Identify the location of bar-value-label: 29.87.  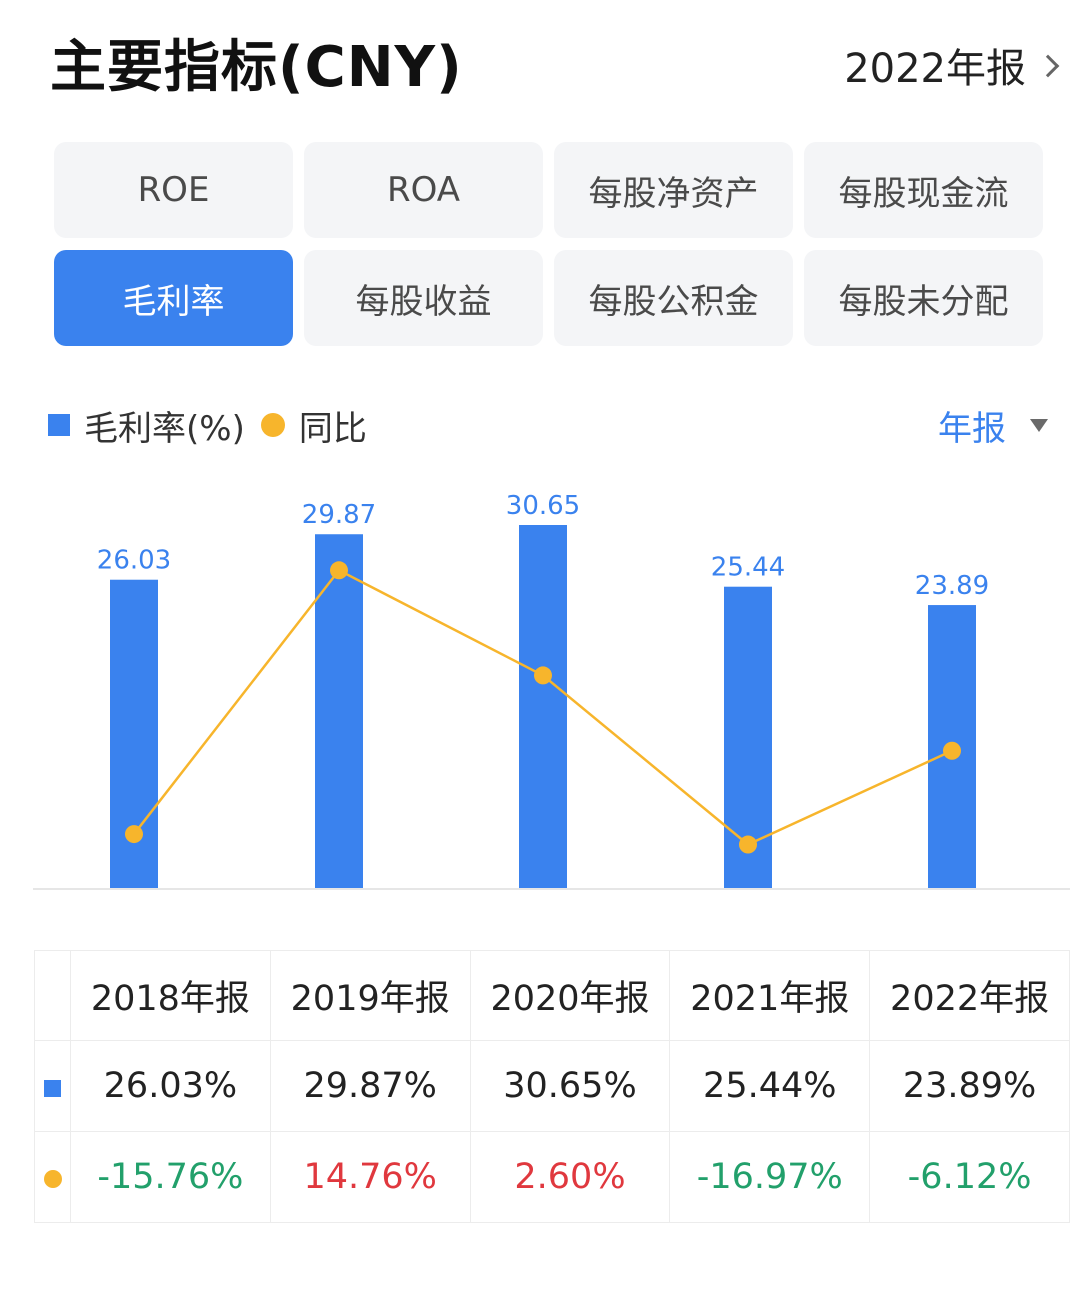
(339, 515).